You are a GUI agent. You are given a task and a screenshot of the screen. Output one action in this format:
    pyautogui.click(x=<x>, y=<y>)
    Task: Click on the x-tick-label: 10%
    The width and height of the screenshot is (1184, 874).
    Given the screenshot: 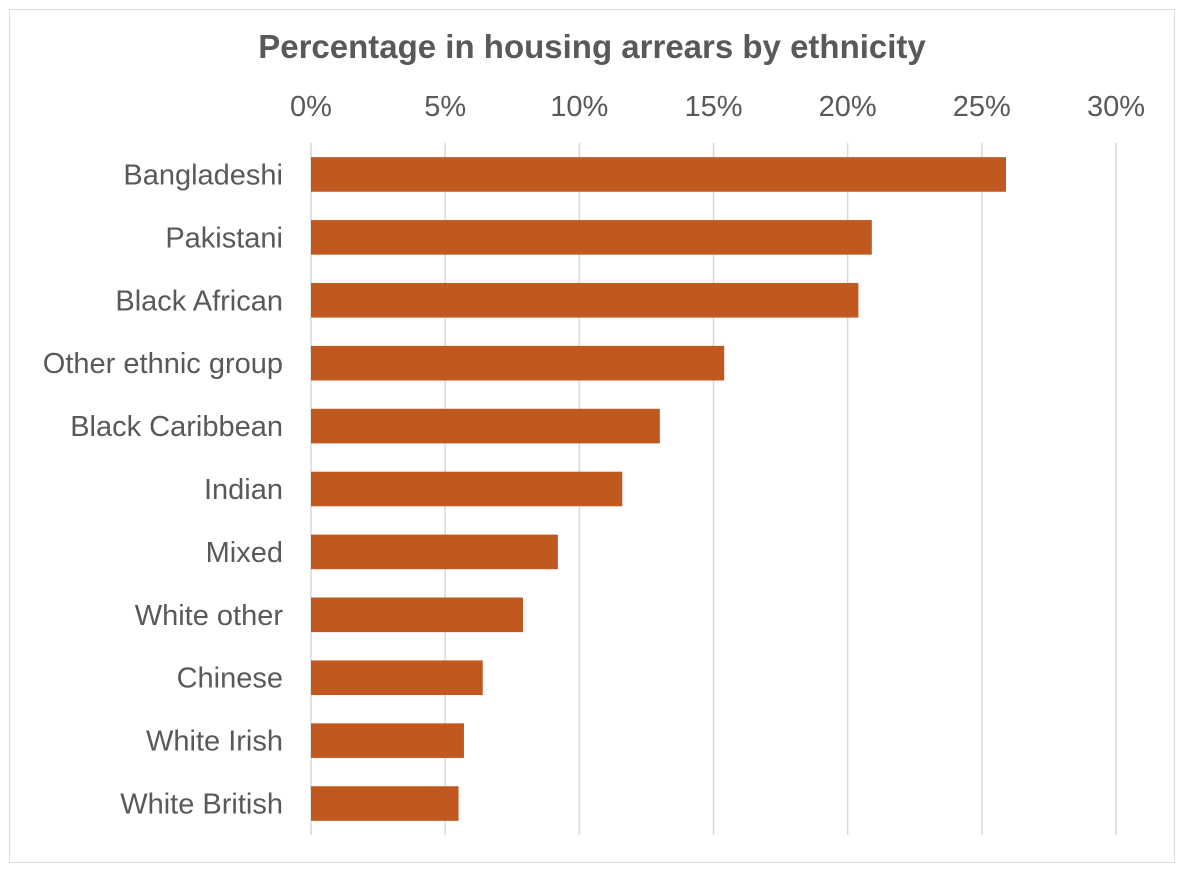 What is the action you would take?
    pyautogui.click(x=579, y=107)
    